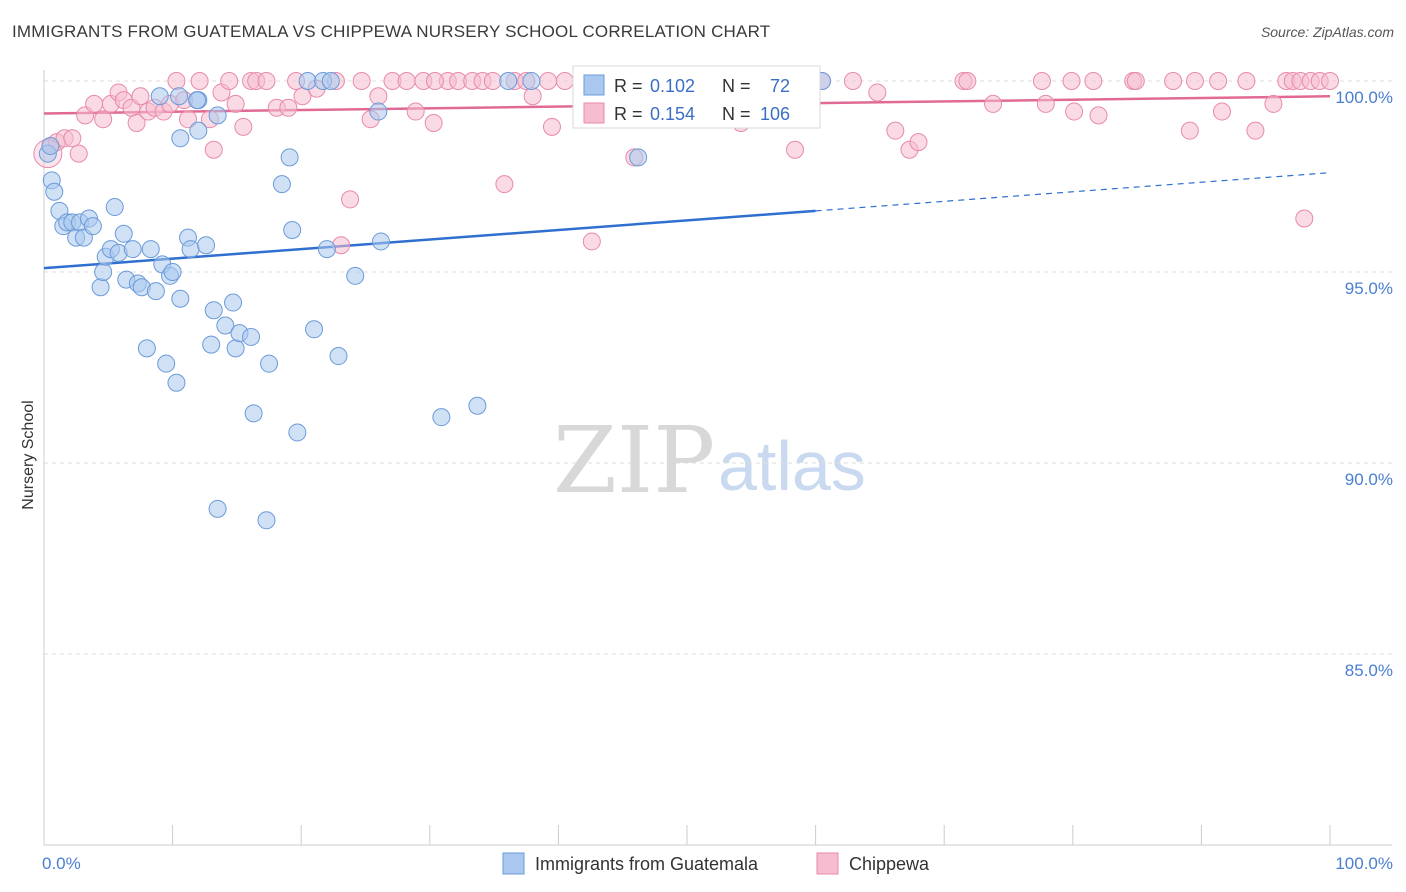 This screenshot has height=892, width=1406. Describe the element at coordinates (775, 114) in the screenshot. I see `legend-n-value-2: 106` at that location.